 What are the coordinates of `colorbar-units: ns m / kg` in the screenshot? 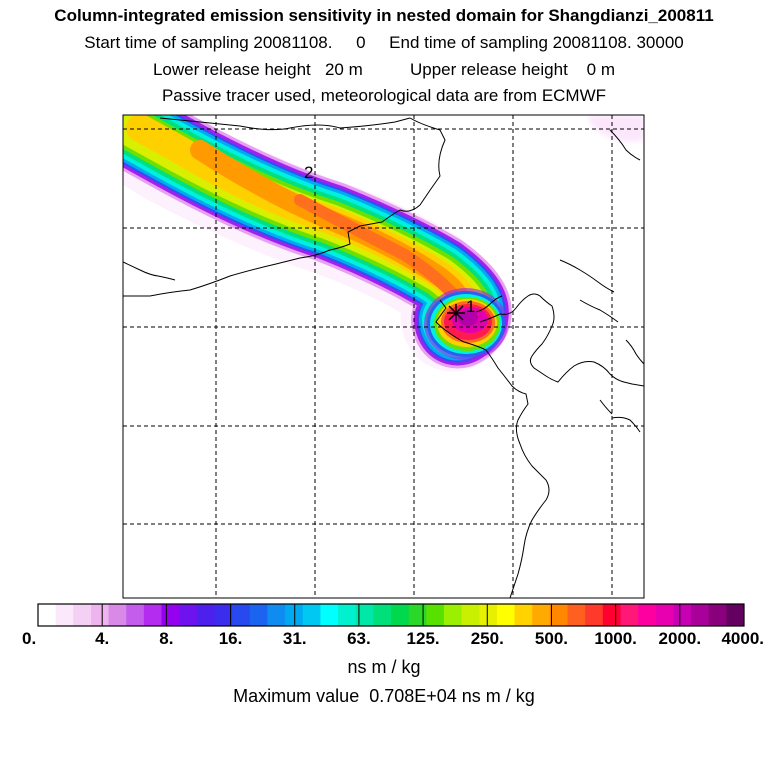 It's located at (384, 667).